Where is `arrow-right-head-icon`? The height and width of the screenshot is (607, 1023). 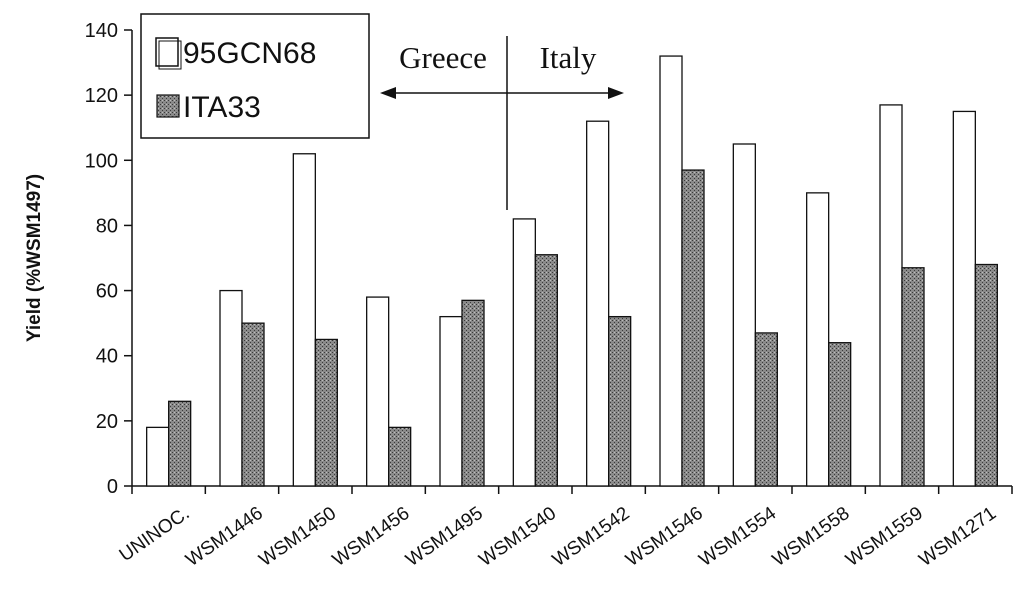
arrow-right-head-icon is located at coordinates (616, 93).